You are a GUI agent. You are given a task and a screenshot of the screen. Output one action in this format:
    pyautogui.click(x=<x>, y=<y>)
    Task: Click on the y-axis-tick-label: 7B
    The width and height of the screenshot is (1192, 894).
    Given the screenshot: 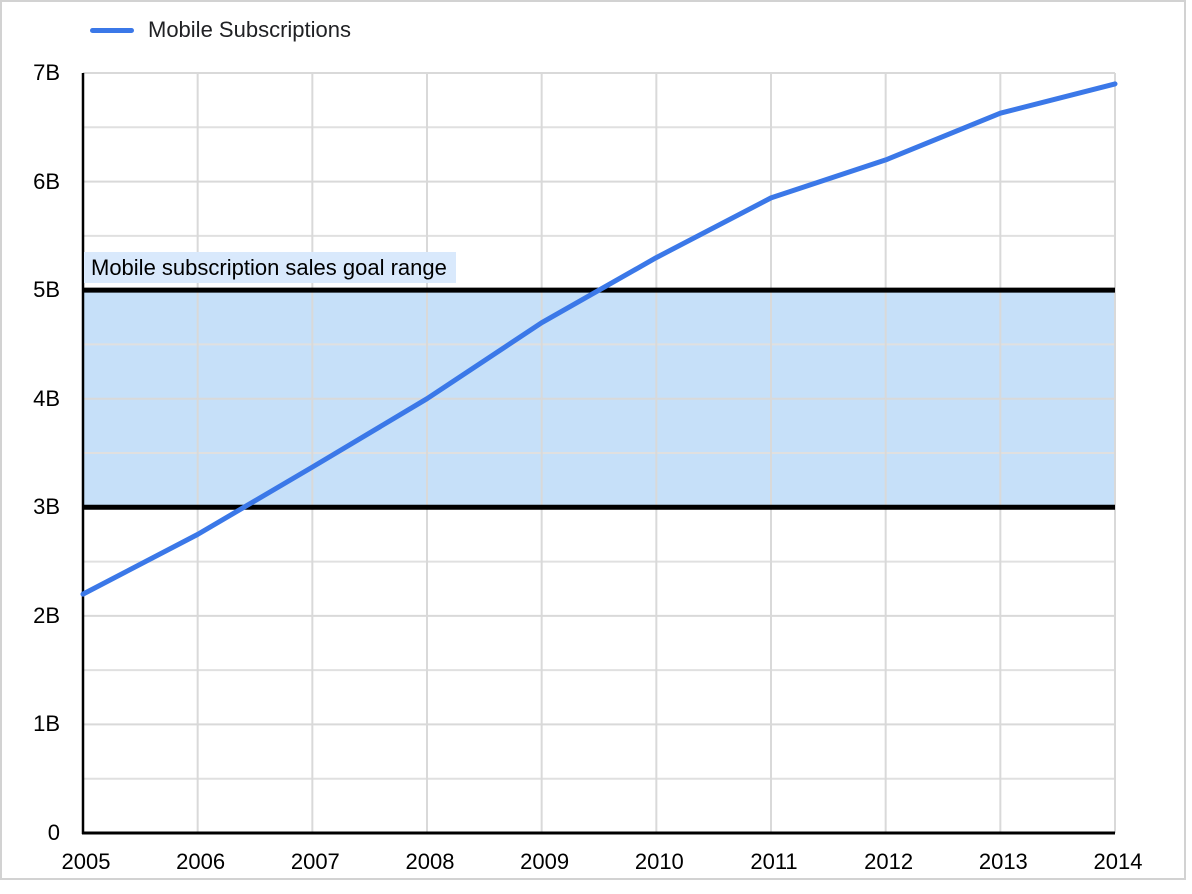 What is the action you would take?
    pyautogui.click(x=46, y=72)
    